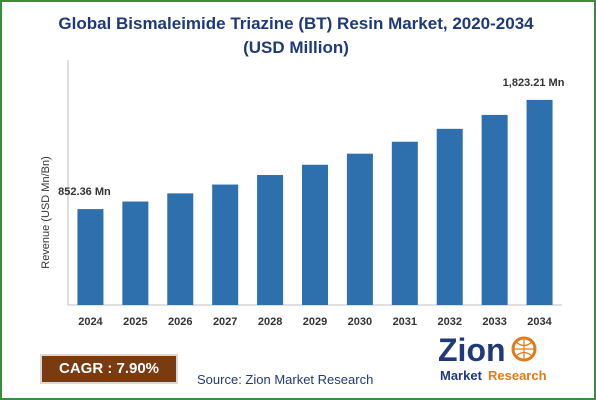 Image resolution: width=596 pixels, height=400 pixels. What do you see at coordinates (109, 369) in the screenshot?
I see `cagr-badge: CAGR : 7.90%` at bounding box center [109, 369].